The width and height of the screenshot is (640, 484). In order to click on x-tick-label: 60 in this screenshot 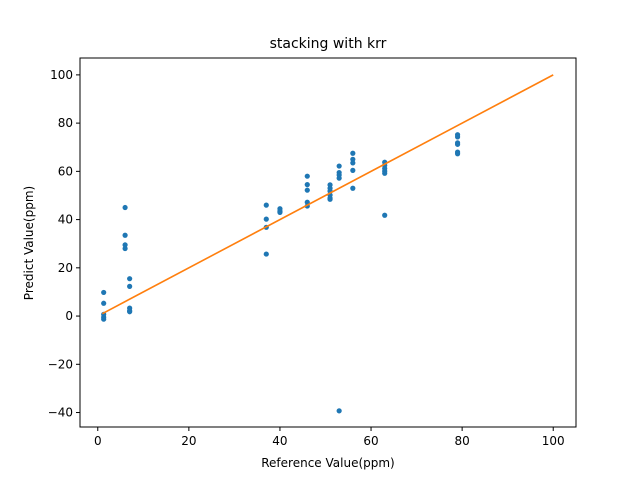, I will do `click(370, 441)`.